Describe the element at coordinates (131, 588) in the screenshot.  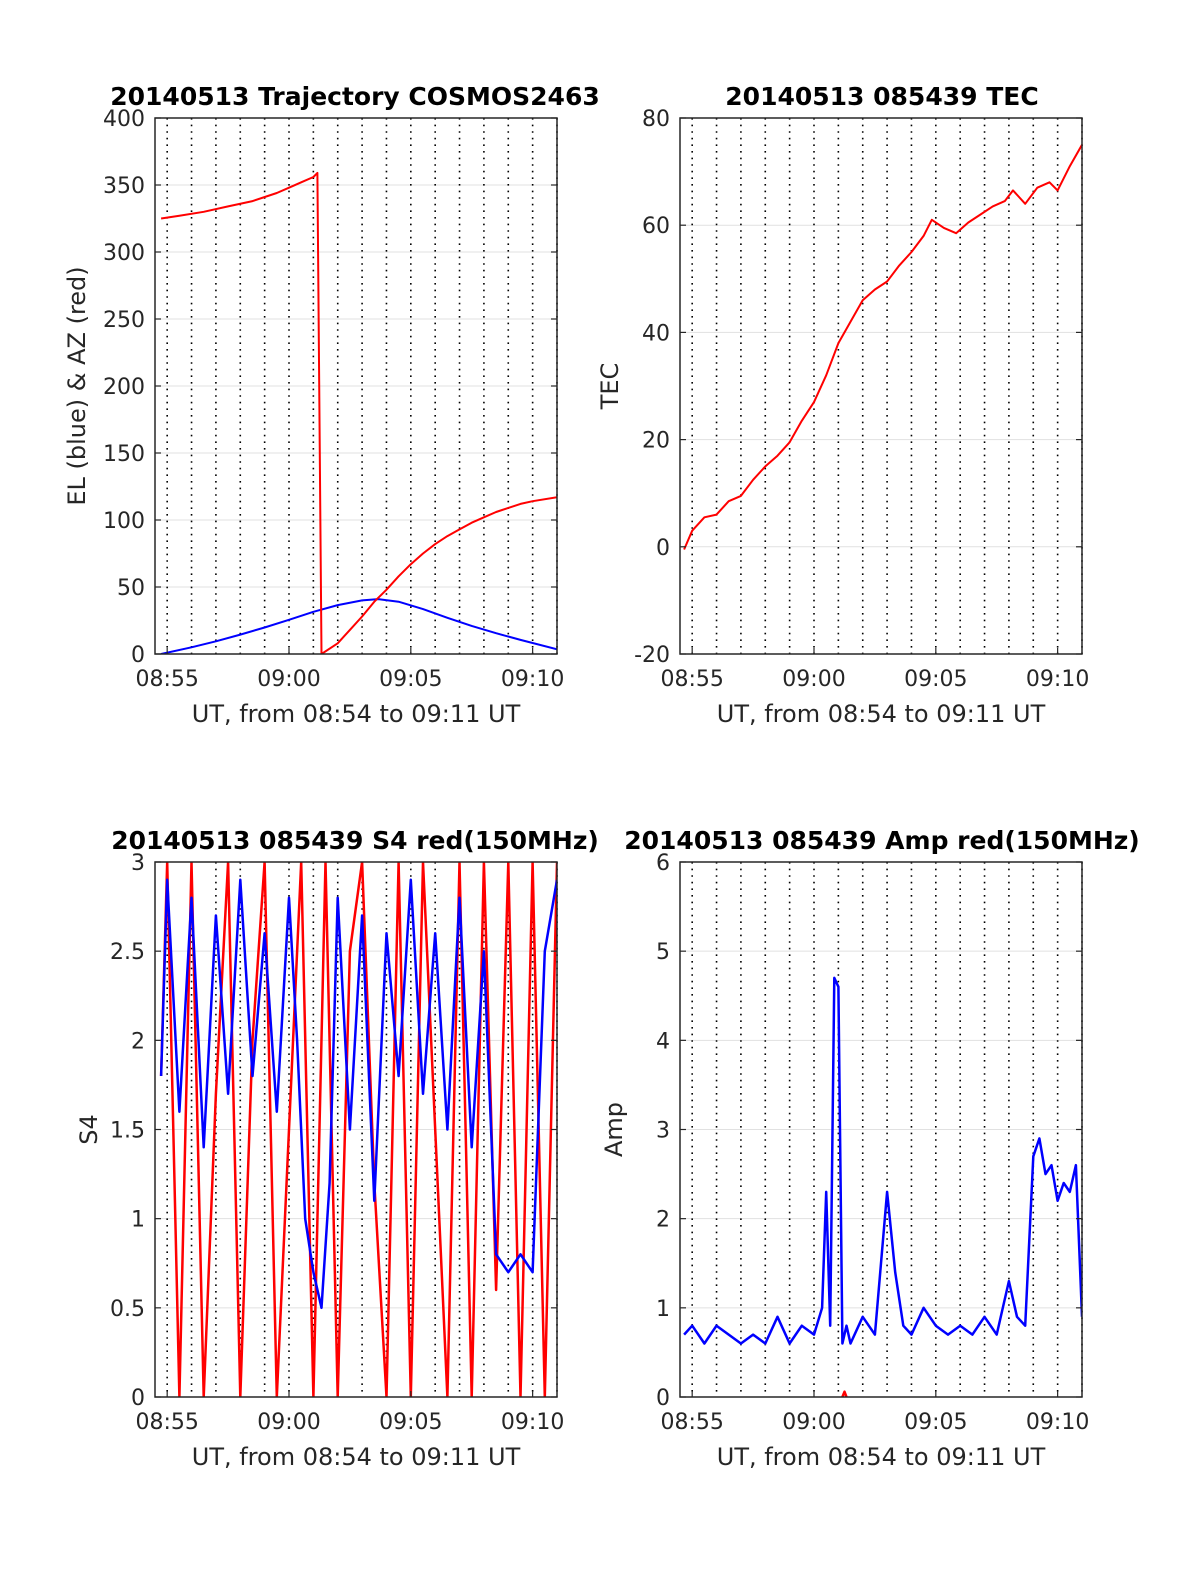
I see `y-tick-label: 50` at that location.